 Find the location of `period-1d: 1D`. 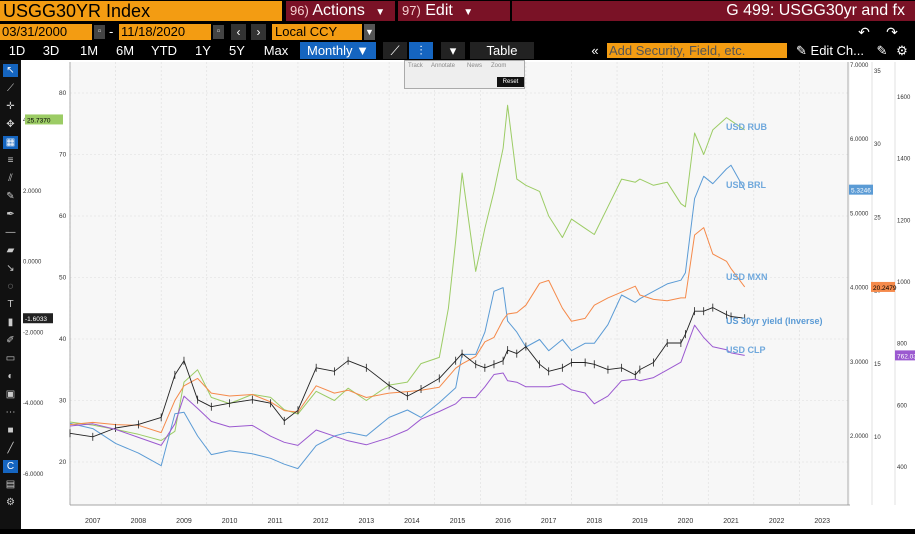

period-1d: 1D is located at coordinates (17, 50).